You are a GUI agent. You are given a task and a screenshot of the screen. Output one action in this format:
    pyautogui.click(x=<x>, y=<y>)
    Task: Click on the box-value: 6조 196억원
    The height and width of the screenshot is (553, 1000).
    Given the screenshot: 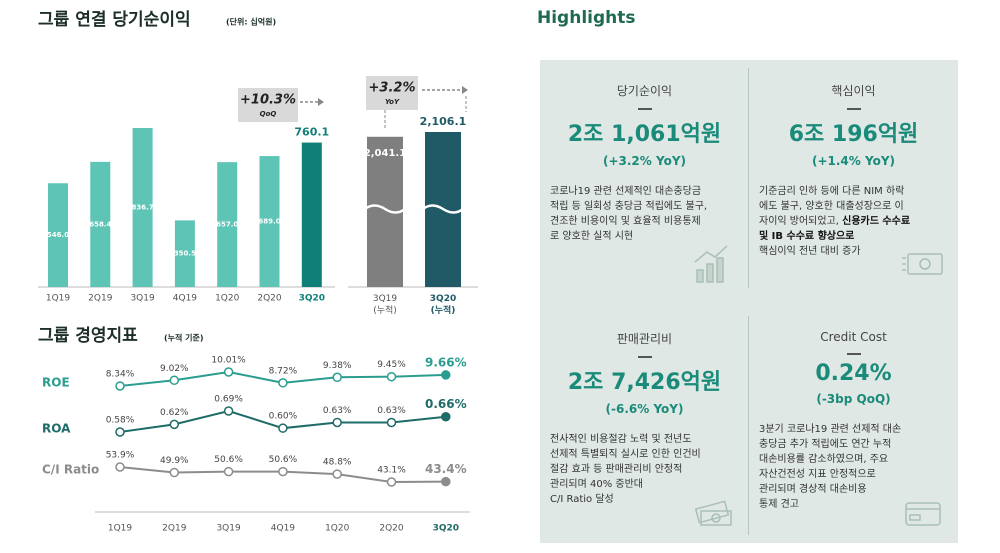 What is the action you would take?
    pyautogui.click(x=853, y=134)
    